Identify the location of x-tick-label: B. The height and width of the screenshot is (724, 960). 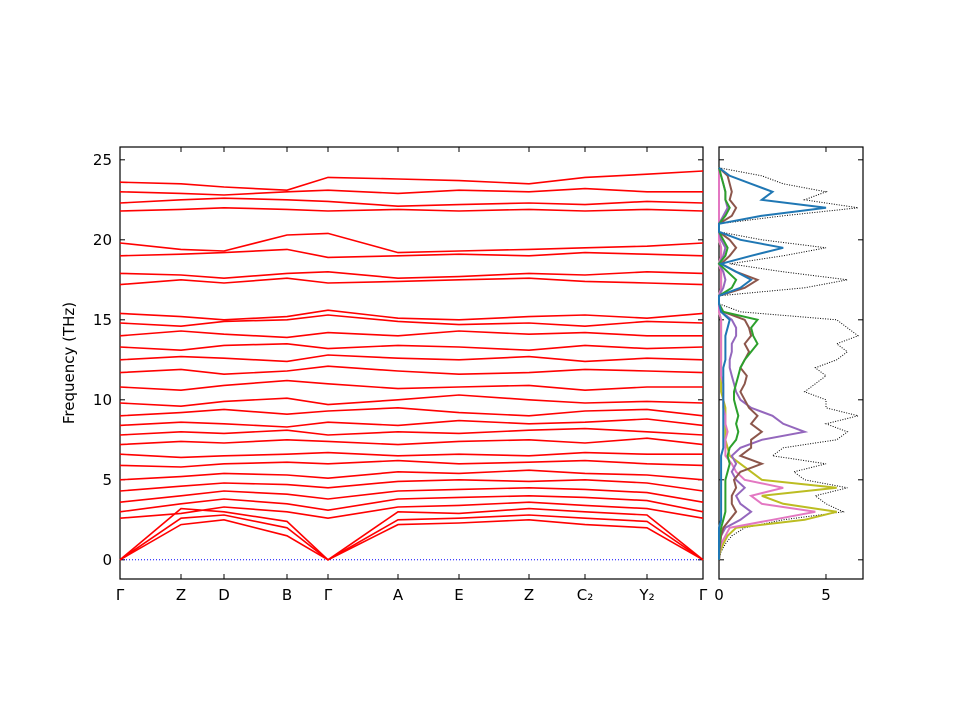
(287, 595).